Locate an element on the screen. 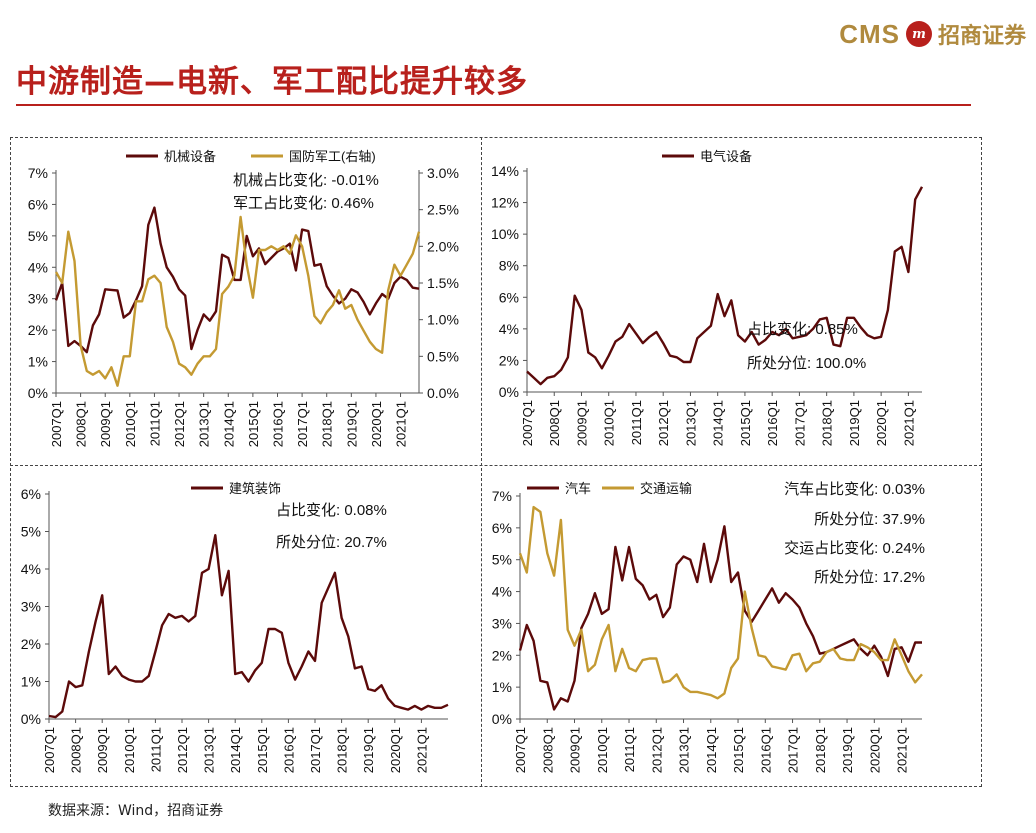  annotation: 所处分位: 17.2% is located at coordinates (869, 577).